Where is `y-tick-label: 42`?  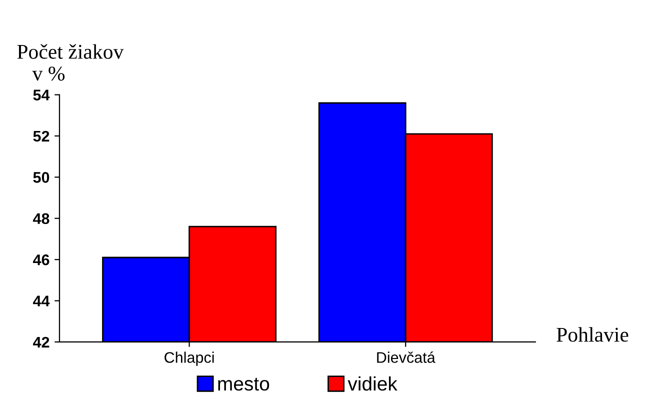
y-tick-label: 42 is located at coordinates (41, 342).